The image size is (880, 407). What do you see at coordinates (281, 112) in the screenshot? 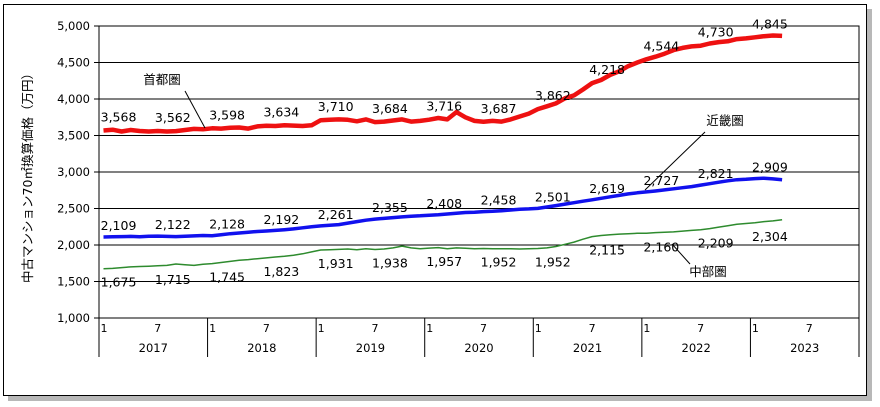
I see `data-label: 3,634` at bounding box center [281, 112].